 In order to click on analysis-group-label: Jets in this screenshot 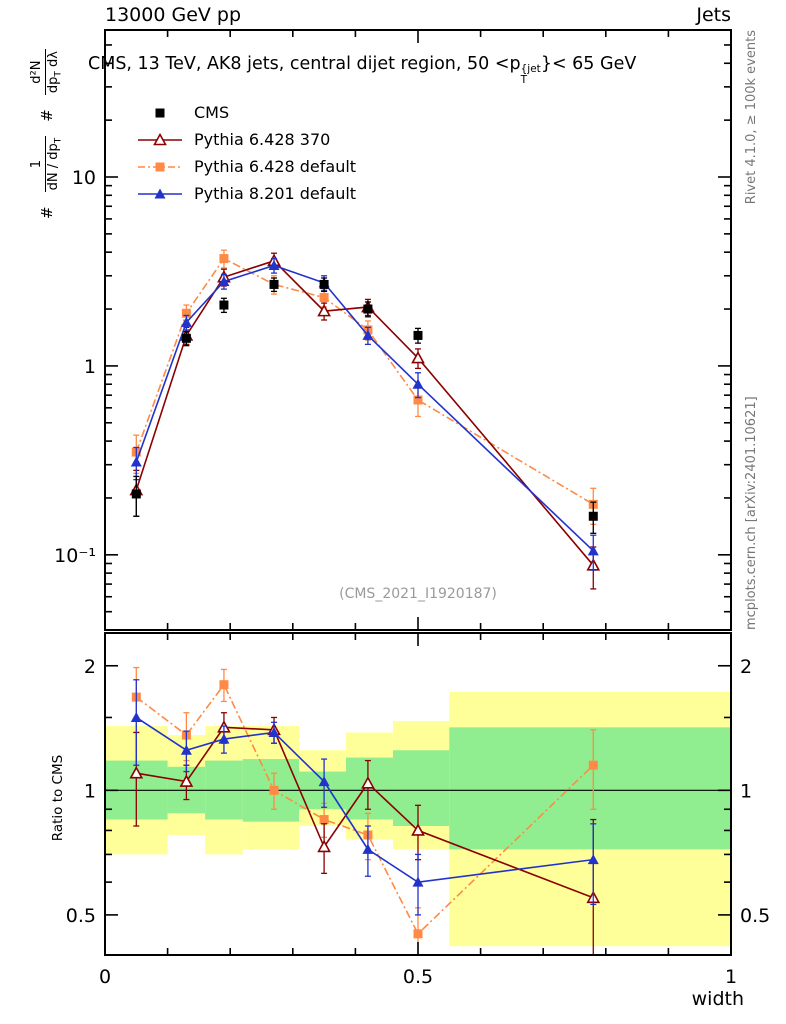, I will do `click(713, 15)`.